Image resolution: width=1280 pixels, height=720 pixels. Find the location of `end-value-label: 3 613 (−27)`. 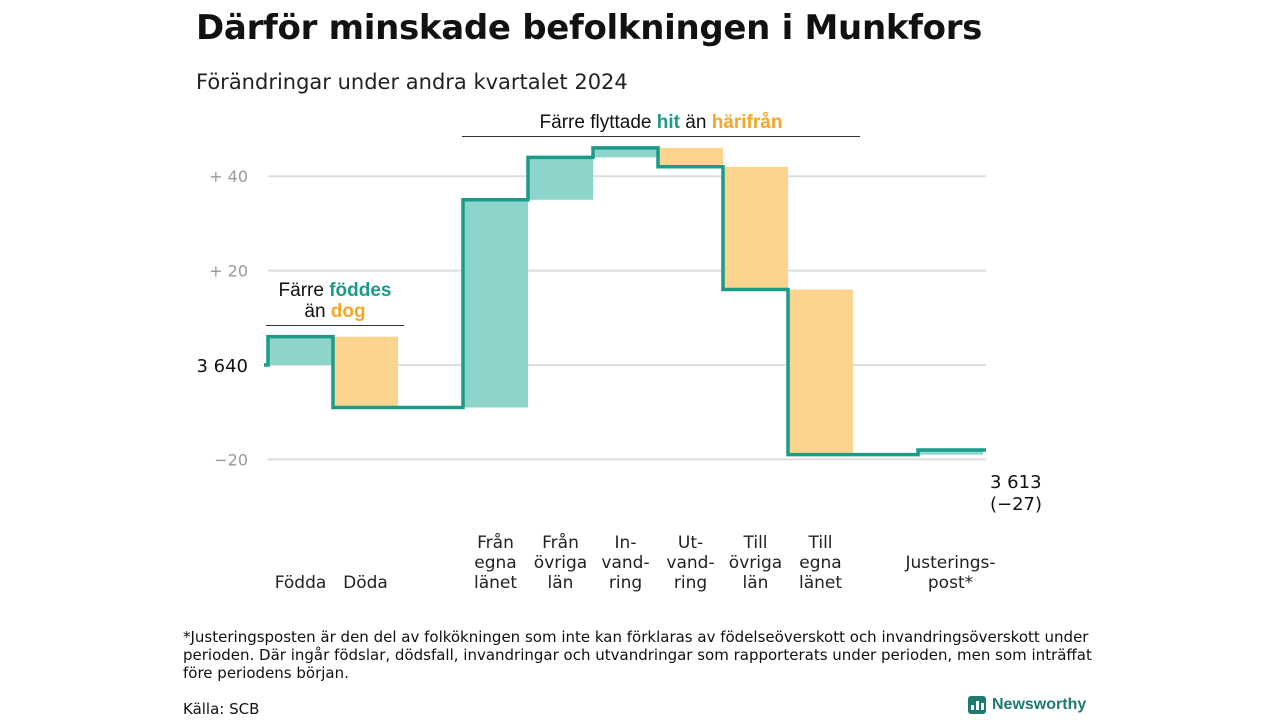

end-value-label: 3 613 (−27) is located at coordinates (1016, 494).